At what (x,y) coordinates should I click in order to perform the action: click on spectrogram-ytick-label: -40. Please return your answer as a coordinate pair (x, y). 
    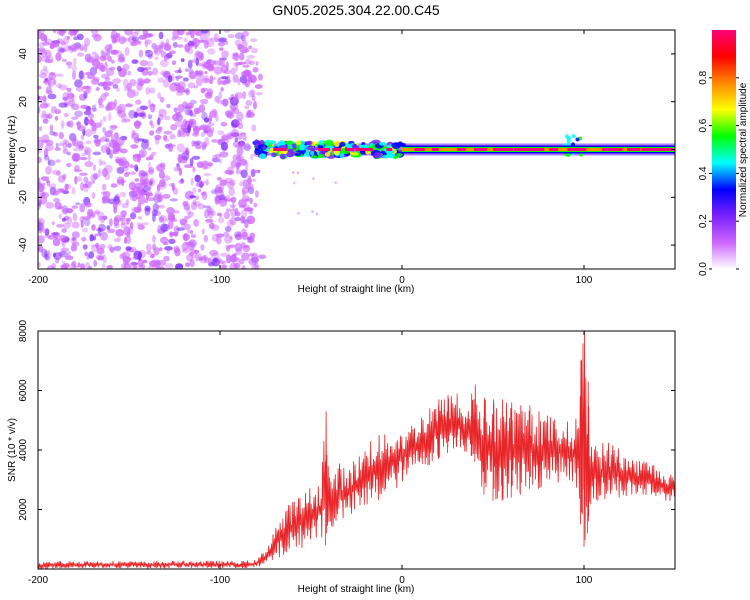
    Looking at the image, I should click on (23, 244).